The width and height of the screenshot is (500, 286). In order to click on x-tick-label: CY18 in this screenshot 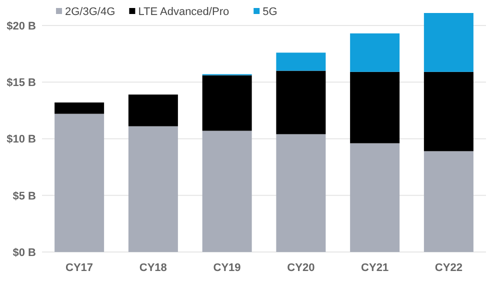, I will do `click(153, 268)`.